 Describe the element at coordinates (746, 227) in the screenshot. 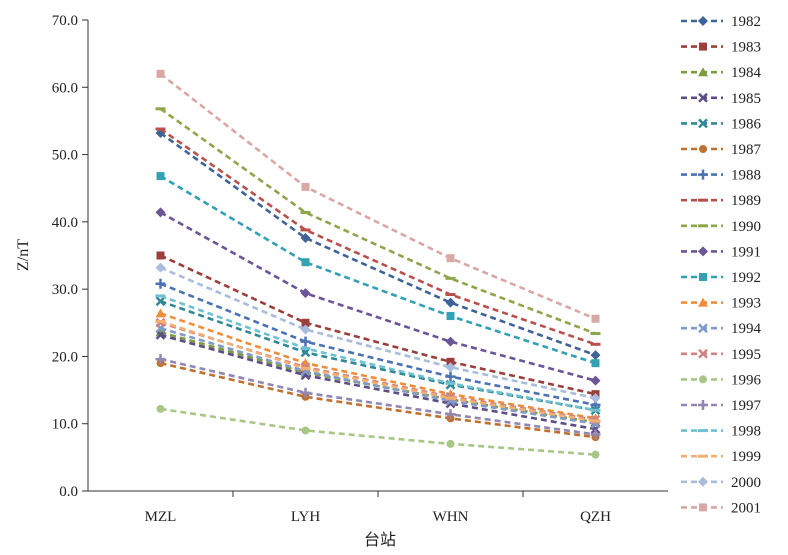

I see `legend-label: 1990` at that location.